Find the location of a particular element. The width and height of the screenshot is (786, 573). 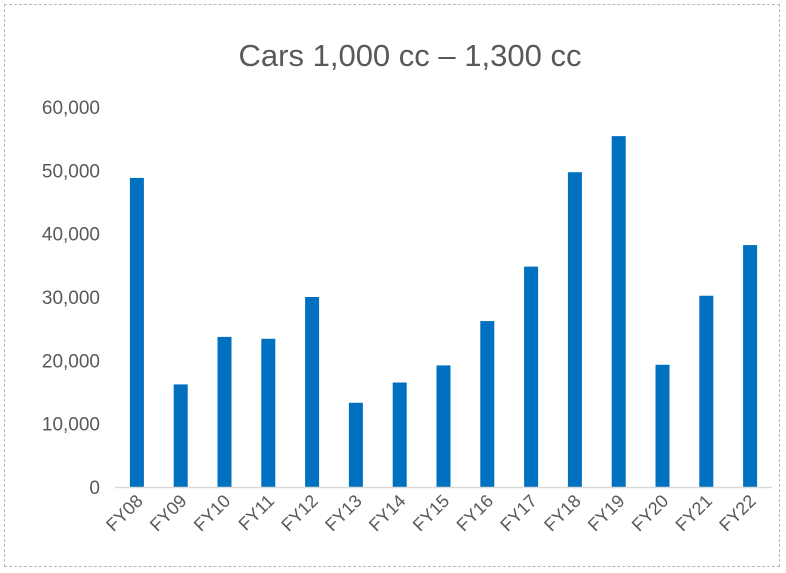

y-tick-label: 0 is located at coordinates (94, 488).